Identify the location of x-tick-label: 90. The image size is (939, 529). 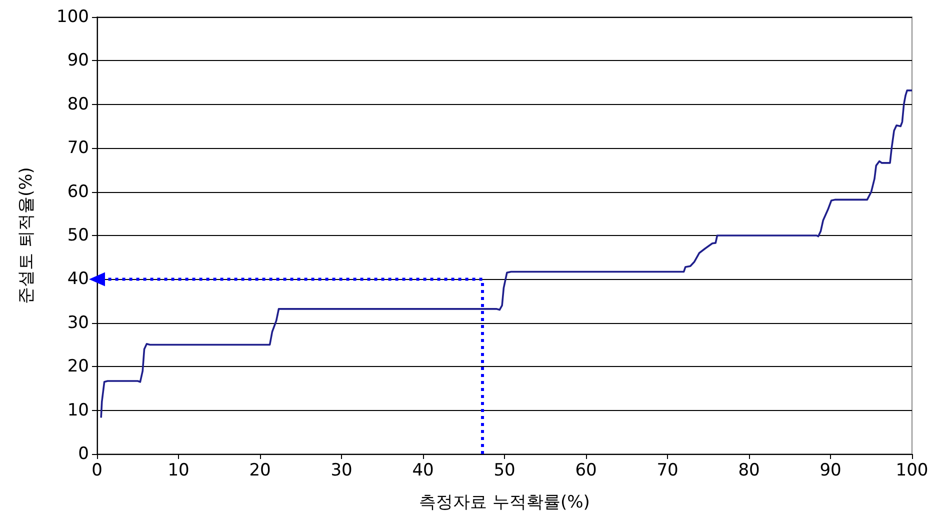
(831, 470).